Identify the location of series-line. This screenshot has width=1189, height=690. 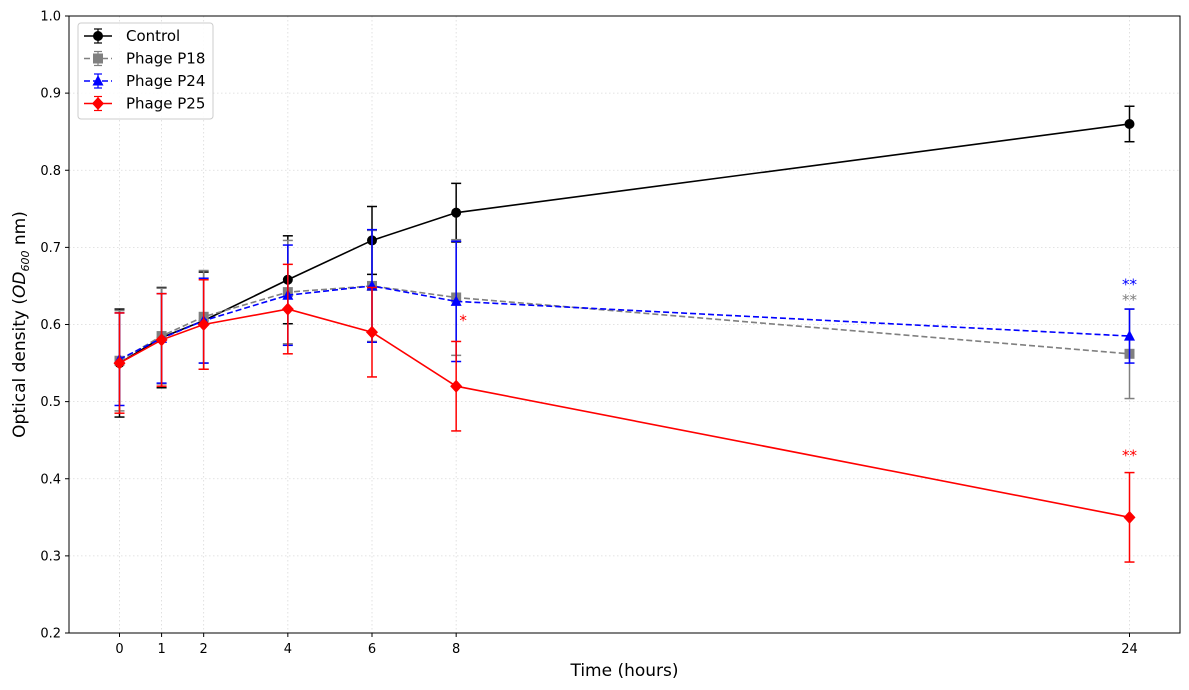
(624, 323).